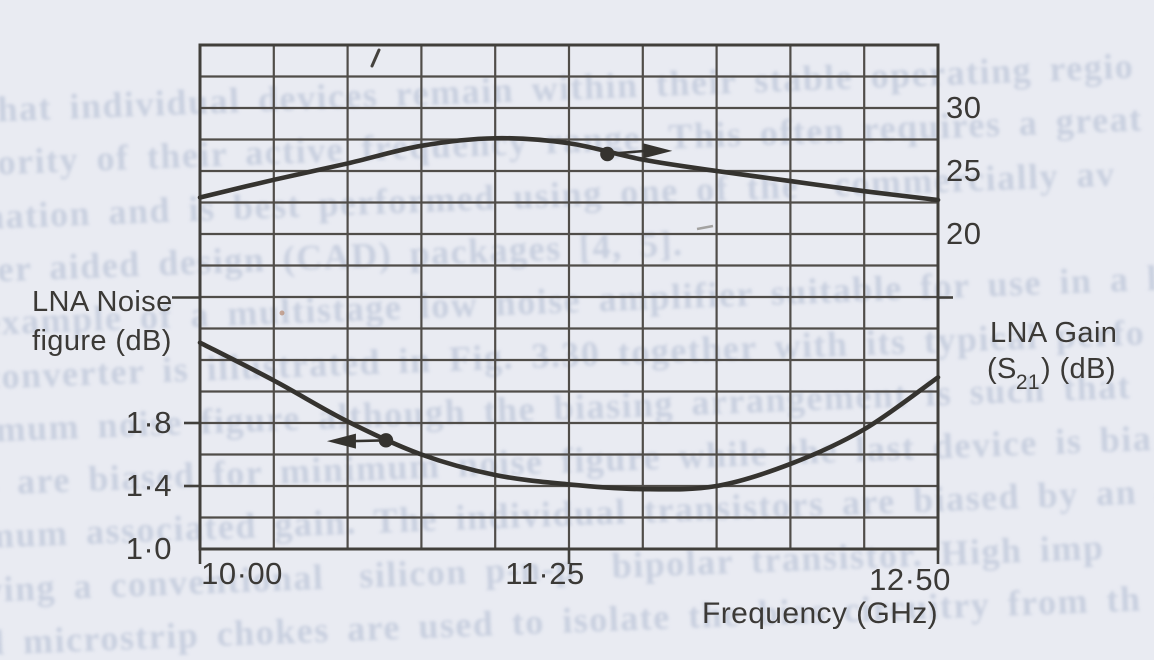 The width and height of the screenshot is (1154, 660). What do you see at coordinates (569, 416) in the screenshot?
I see `noise-curve` at bounding box center [569, 416].